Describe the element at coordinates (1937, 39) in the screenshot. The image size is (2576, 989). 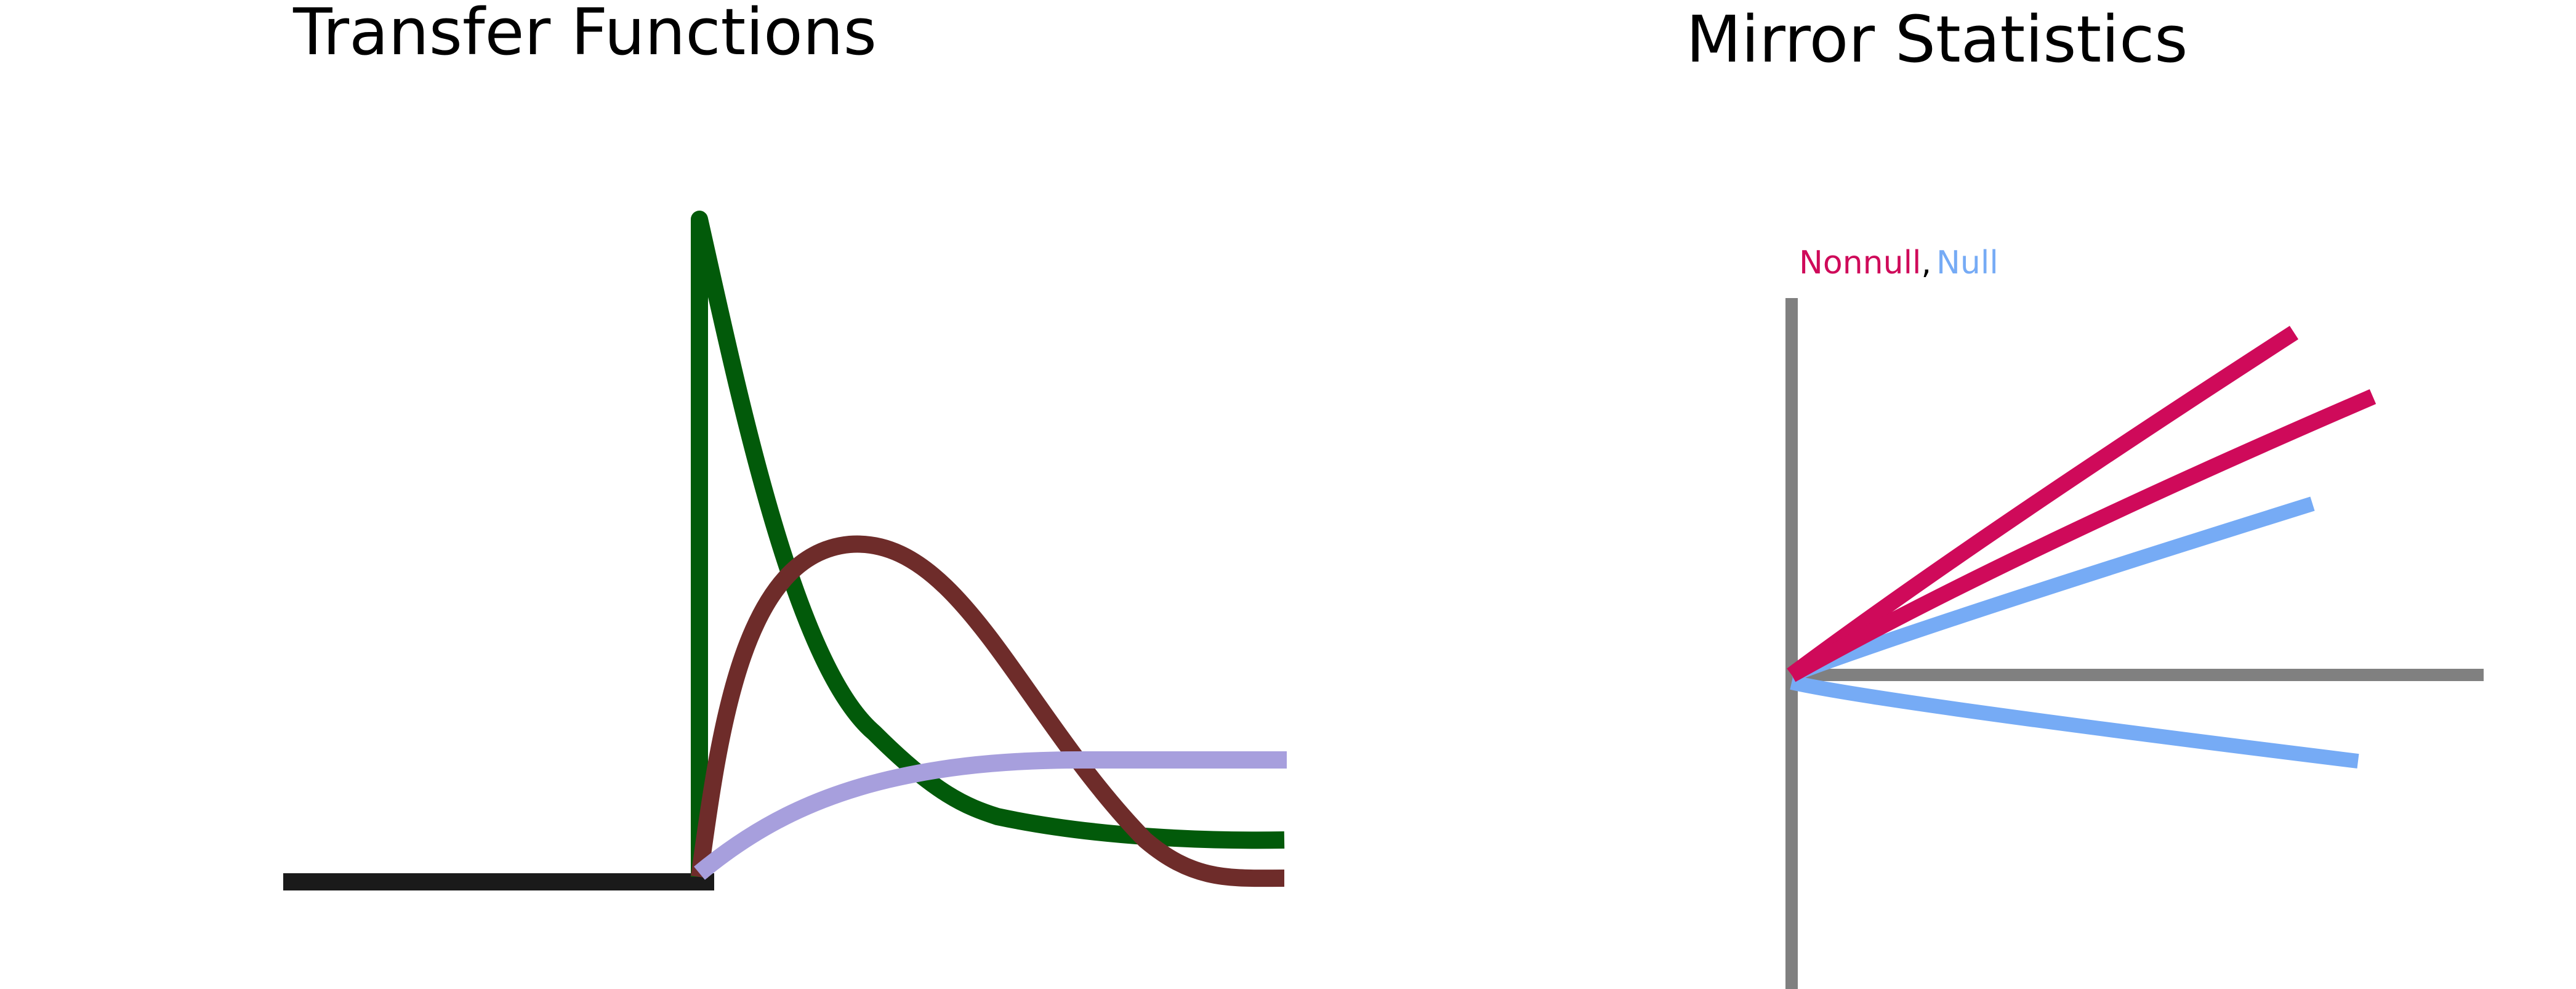
I see `mirror-statistics-title: Mirror Statistics` at that location.